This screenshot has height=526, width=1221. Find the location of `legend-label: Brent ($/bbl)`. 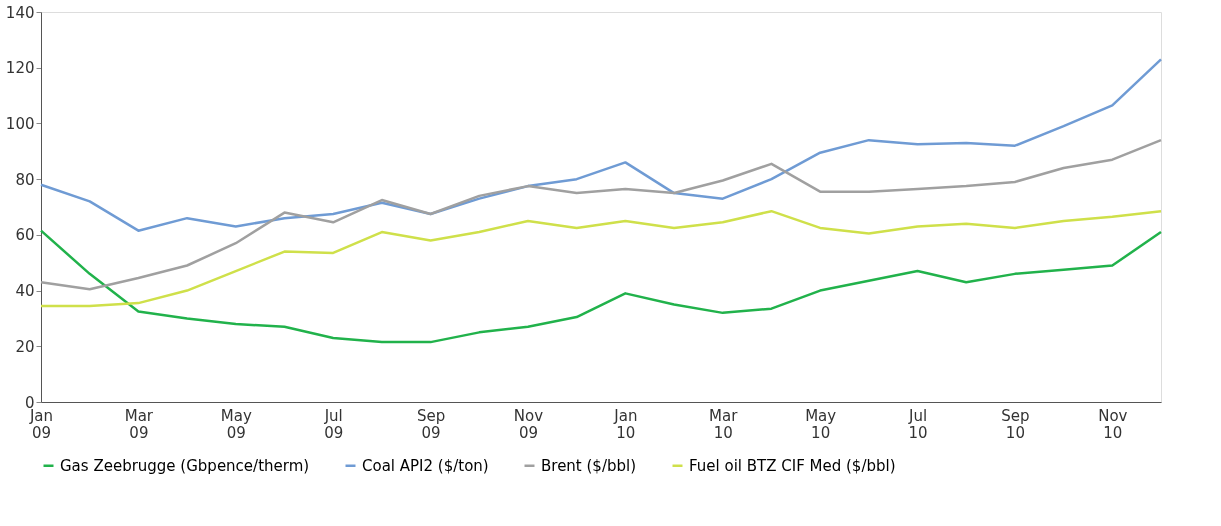

legend-label: Brent ($/bbl) is located at coordinates (589, 465).